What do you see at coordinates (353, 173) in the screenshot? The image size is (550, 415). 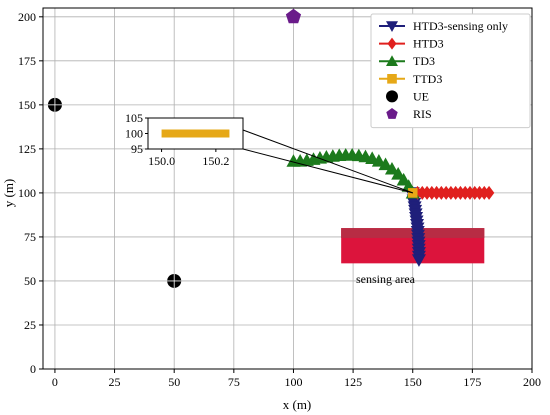 I see `series-td3` at bounding box center [353, 173].